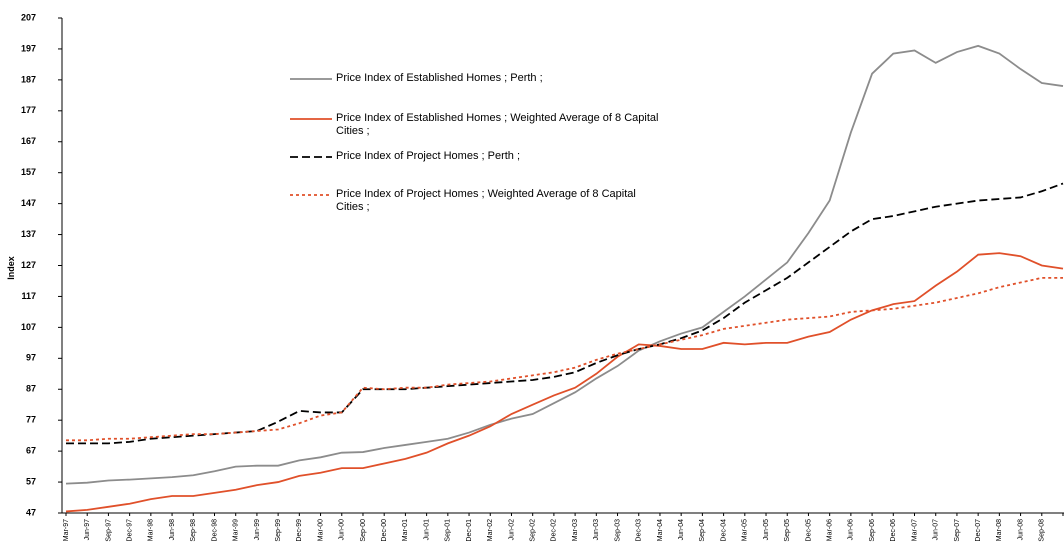 The height and width of the screenshot is (548, 1064). What do you see at coordinates (28, 110) in the screenshot?
I see `y-tick-label: 177` at bounding box center [28, 110].